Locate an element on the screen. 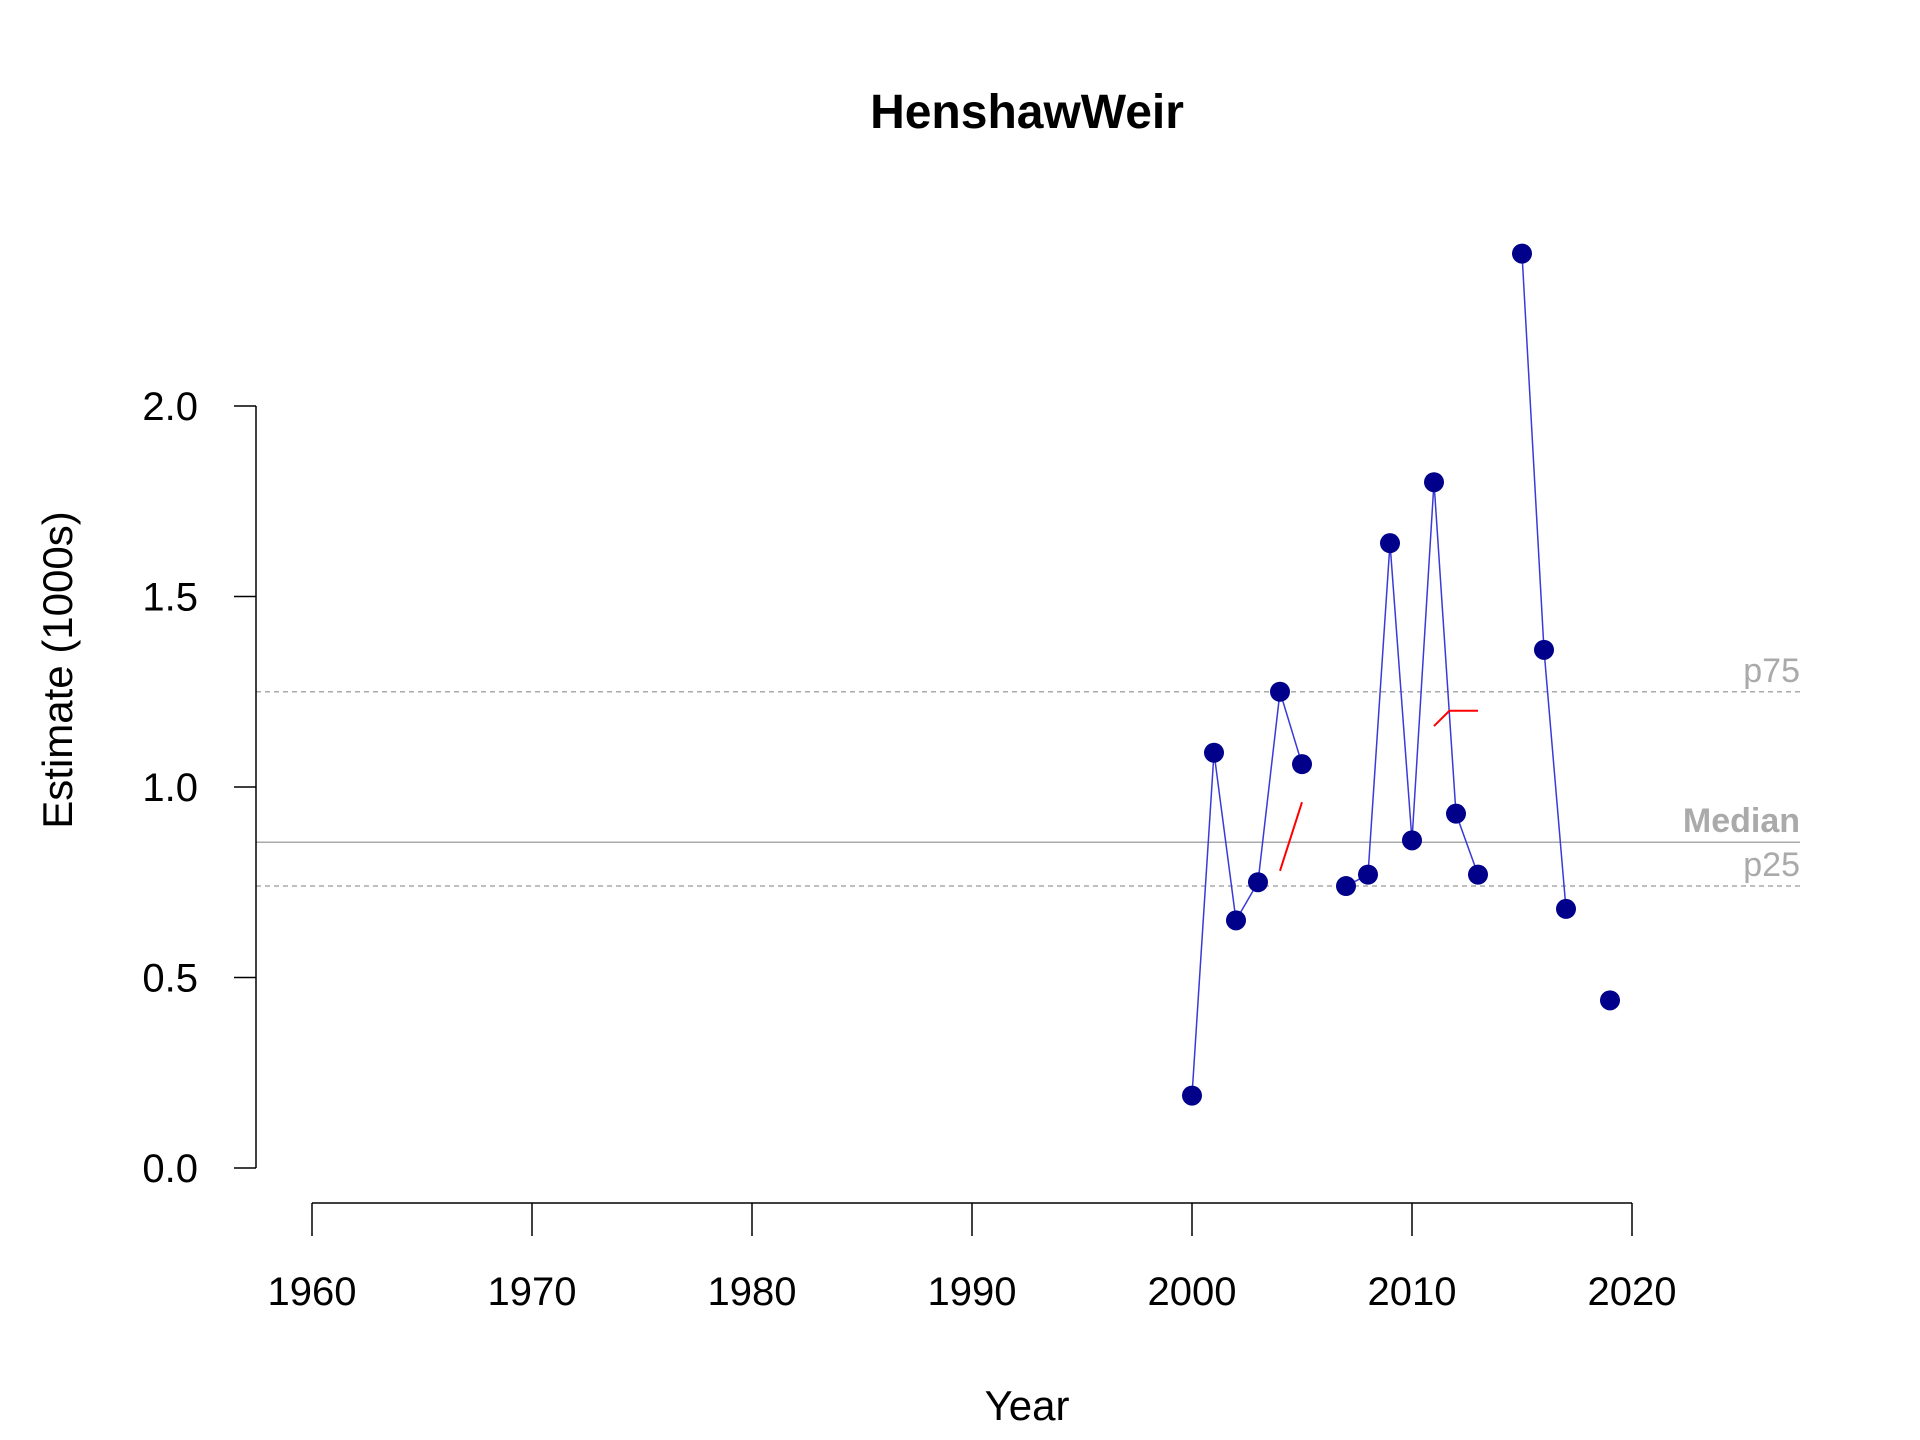 This screenshot has width=1920, height=1440. y-tick-label: 1.5 is located at coordinates (170, 598).